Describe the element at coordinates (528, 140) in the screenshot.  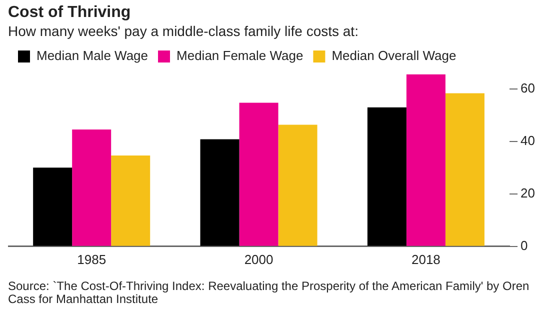
I see `y-tick-label: 40` at that location.